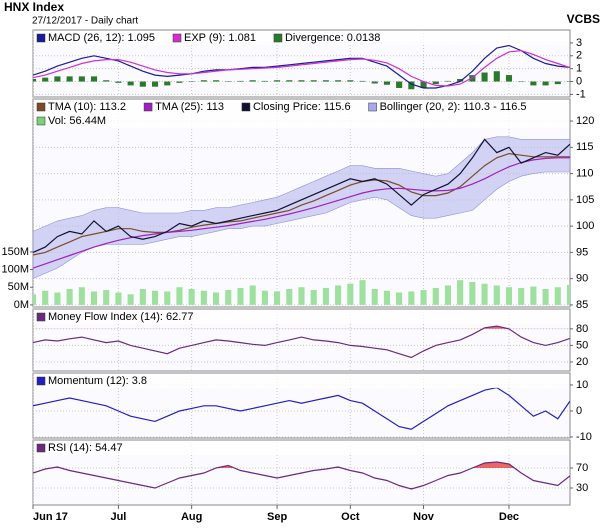  Describe the element at coordinates (18, 287) in the screenshot. I see `y2-tick-label: 50M` at that location.